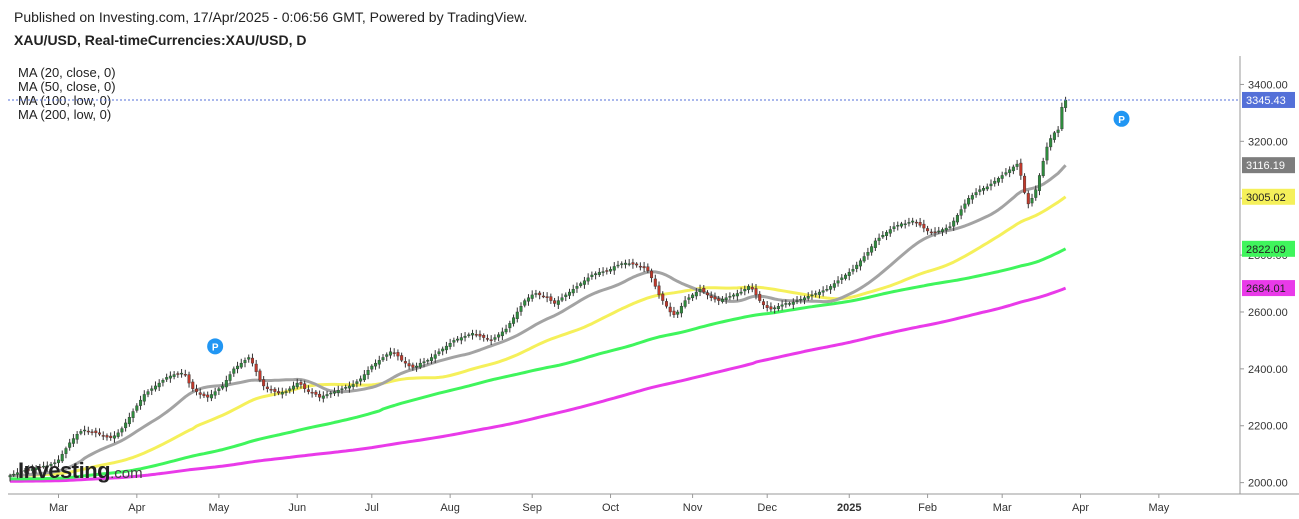  What do you see at coordinates (65, 114) in the screenshot?
I see `legend-ma200: MA (200, low, 0)` at bounding box center [65, 114].